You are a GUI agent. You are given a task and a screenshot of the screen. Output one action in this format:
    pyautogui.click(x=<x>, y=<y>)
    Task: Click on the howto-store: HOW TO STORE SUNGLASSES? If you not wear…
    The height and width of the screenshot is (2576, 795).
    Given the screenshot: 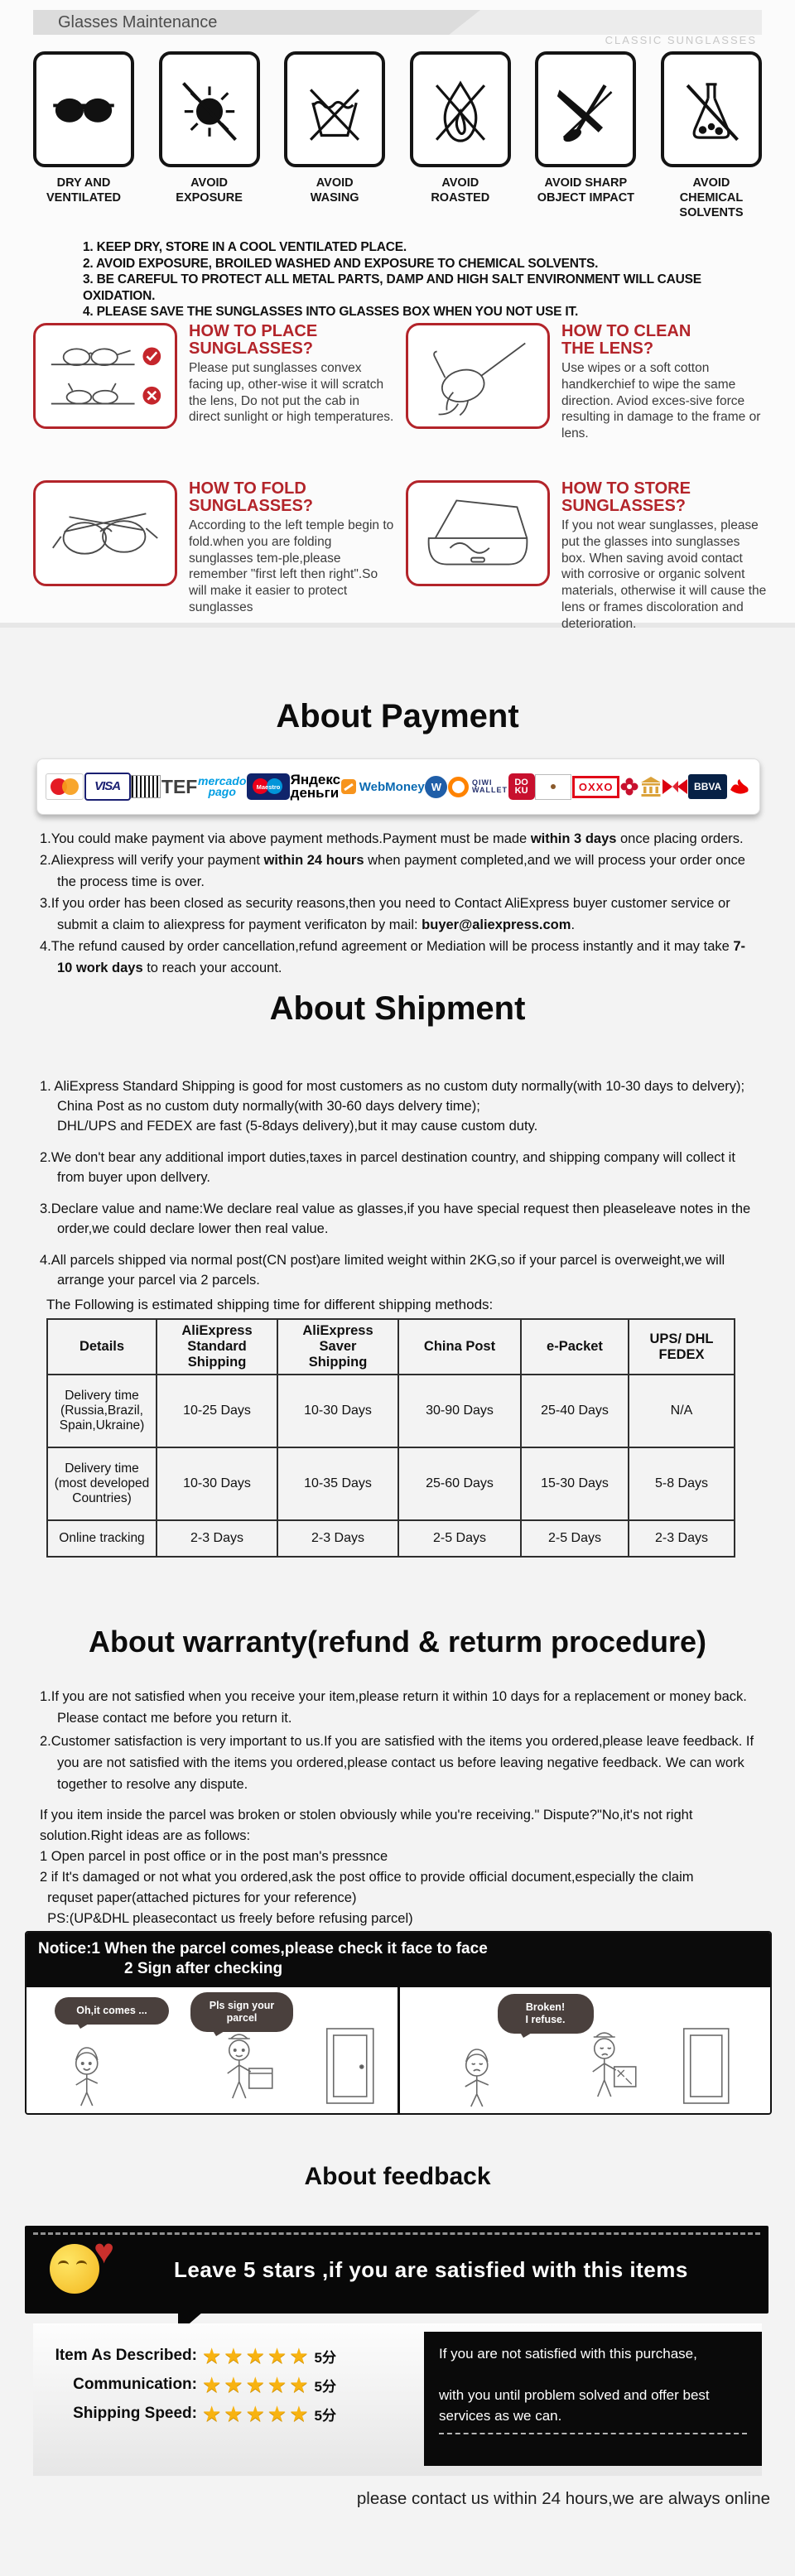 What is the action you would take?
    pyautogui.click(x=588, y=556)
    